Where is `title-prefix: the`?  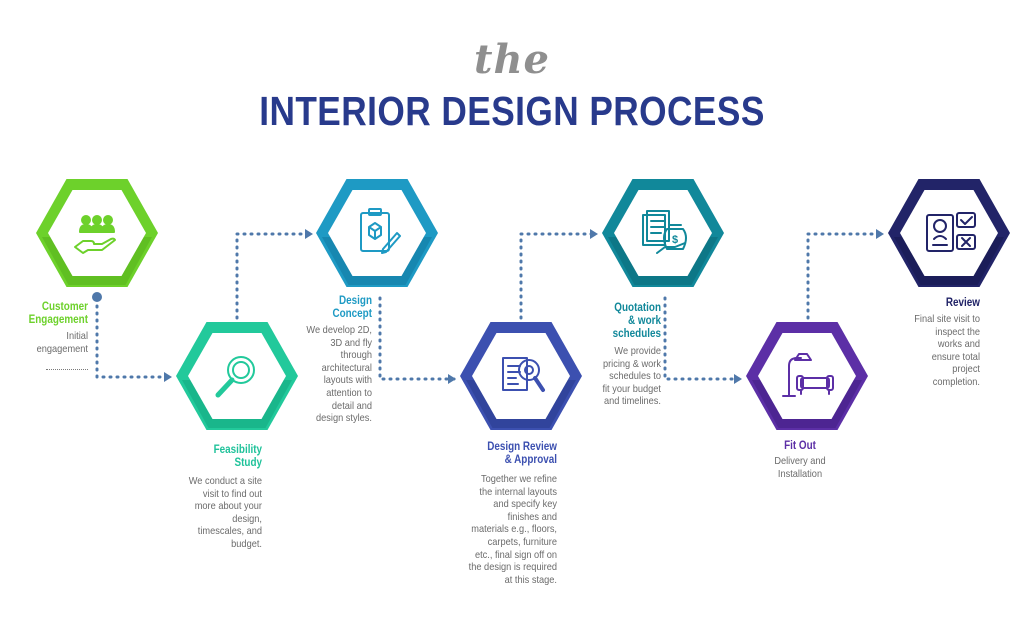
title-prefix: the is located at coordinates (511, 59).